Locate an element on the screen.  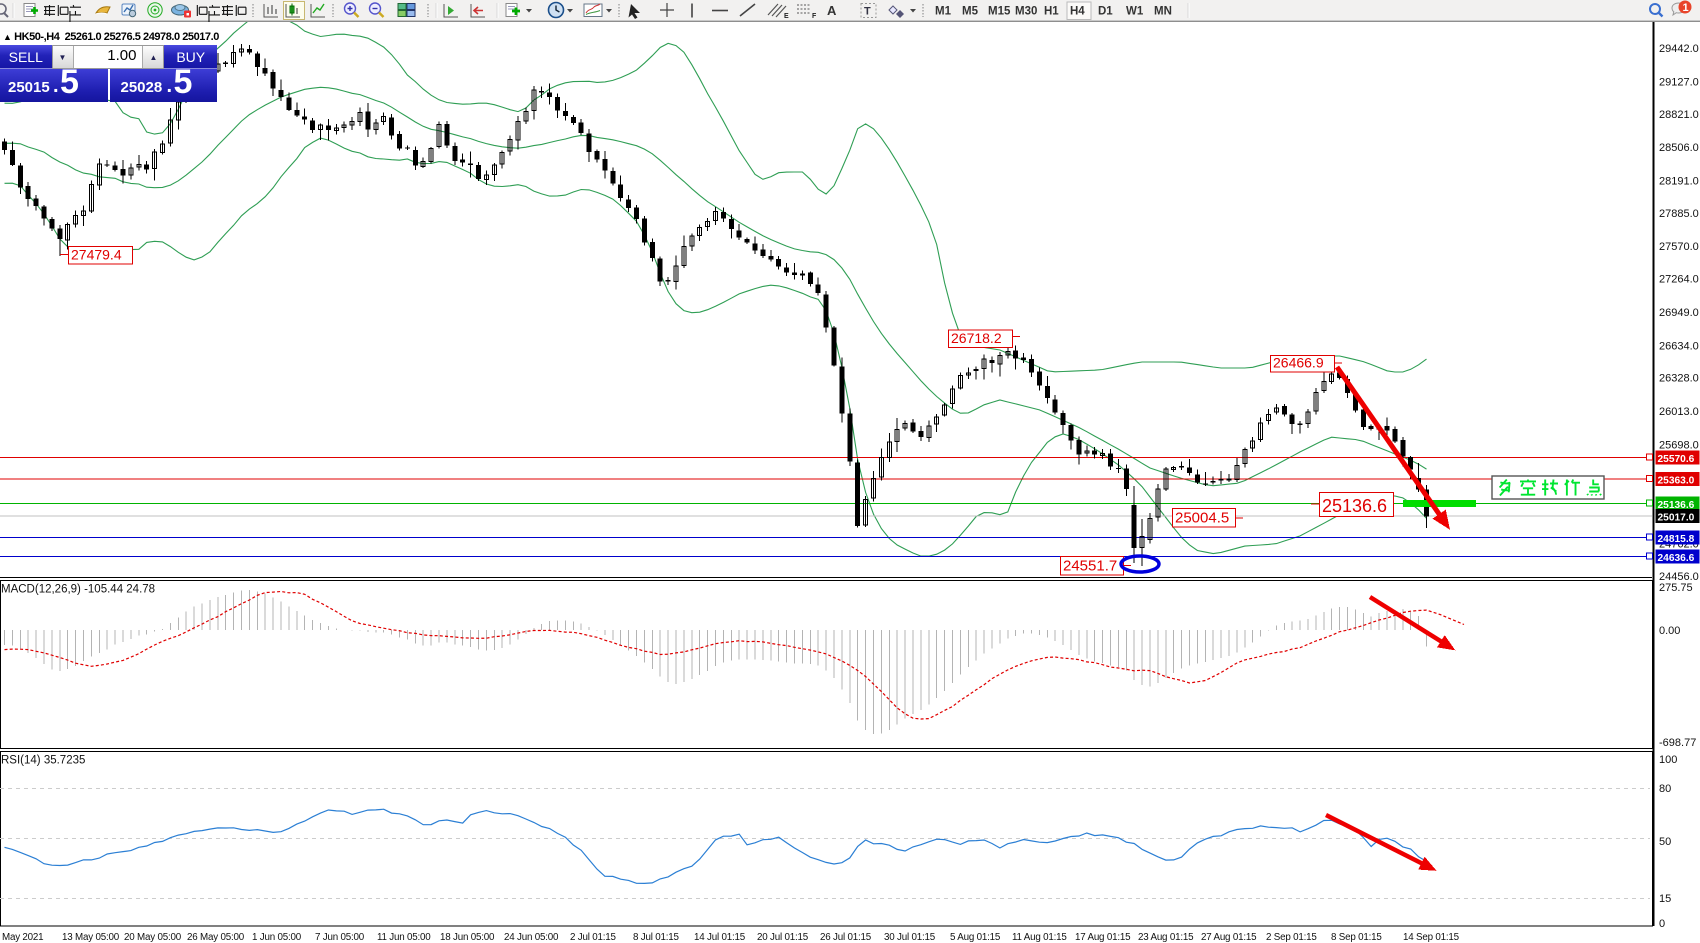
svg-text: -698.77 is located at coordinates (1677, 743).